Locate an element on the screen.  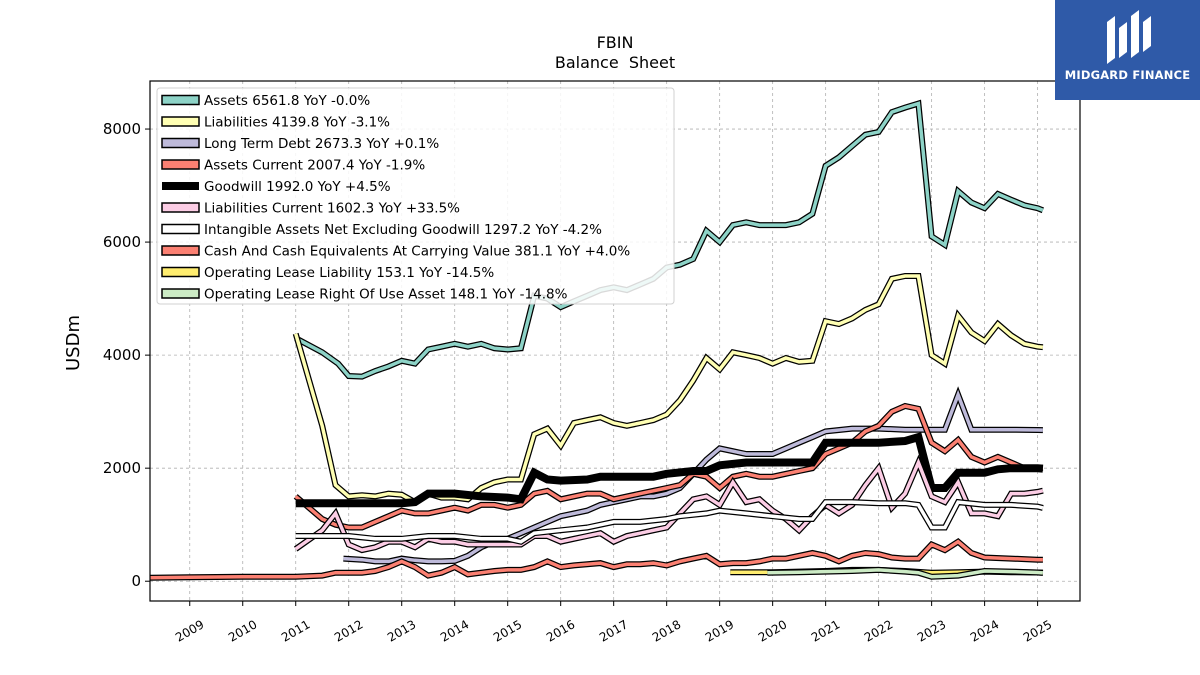
legend-label: Liabilities 4139.8 YoY -3.1% is located at coordinates (297, 123).